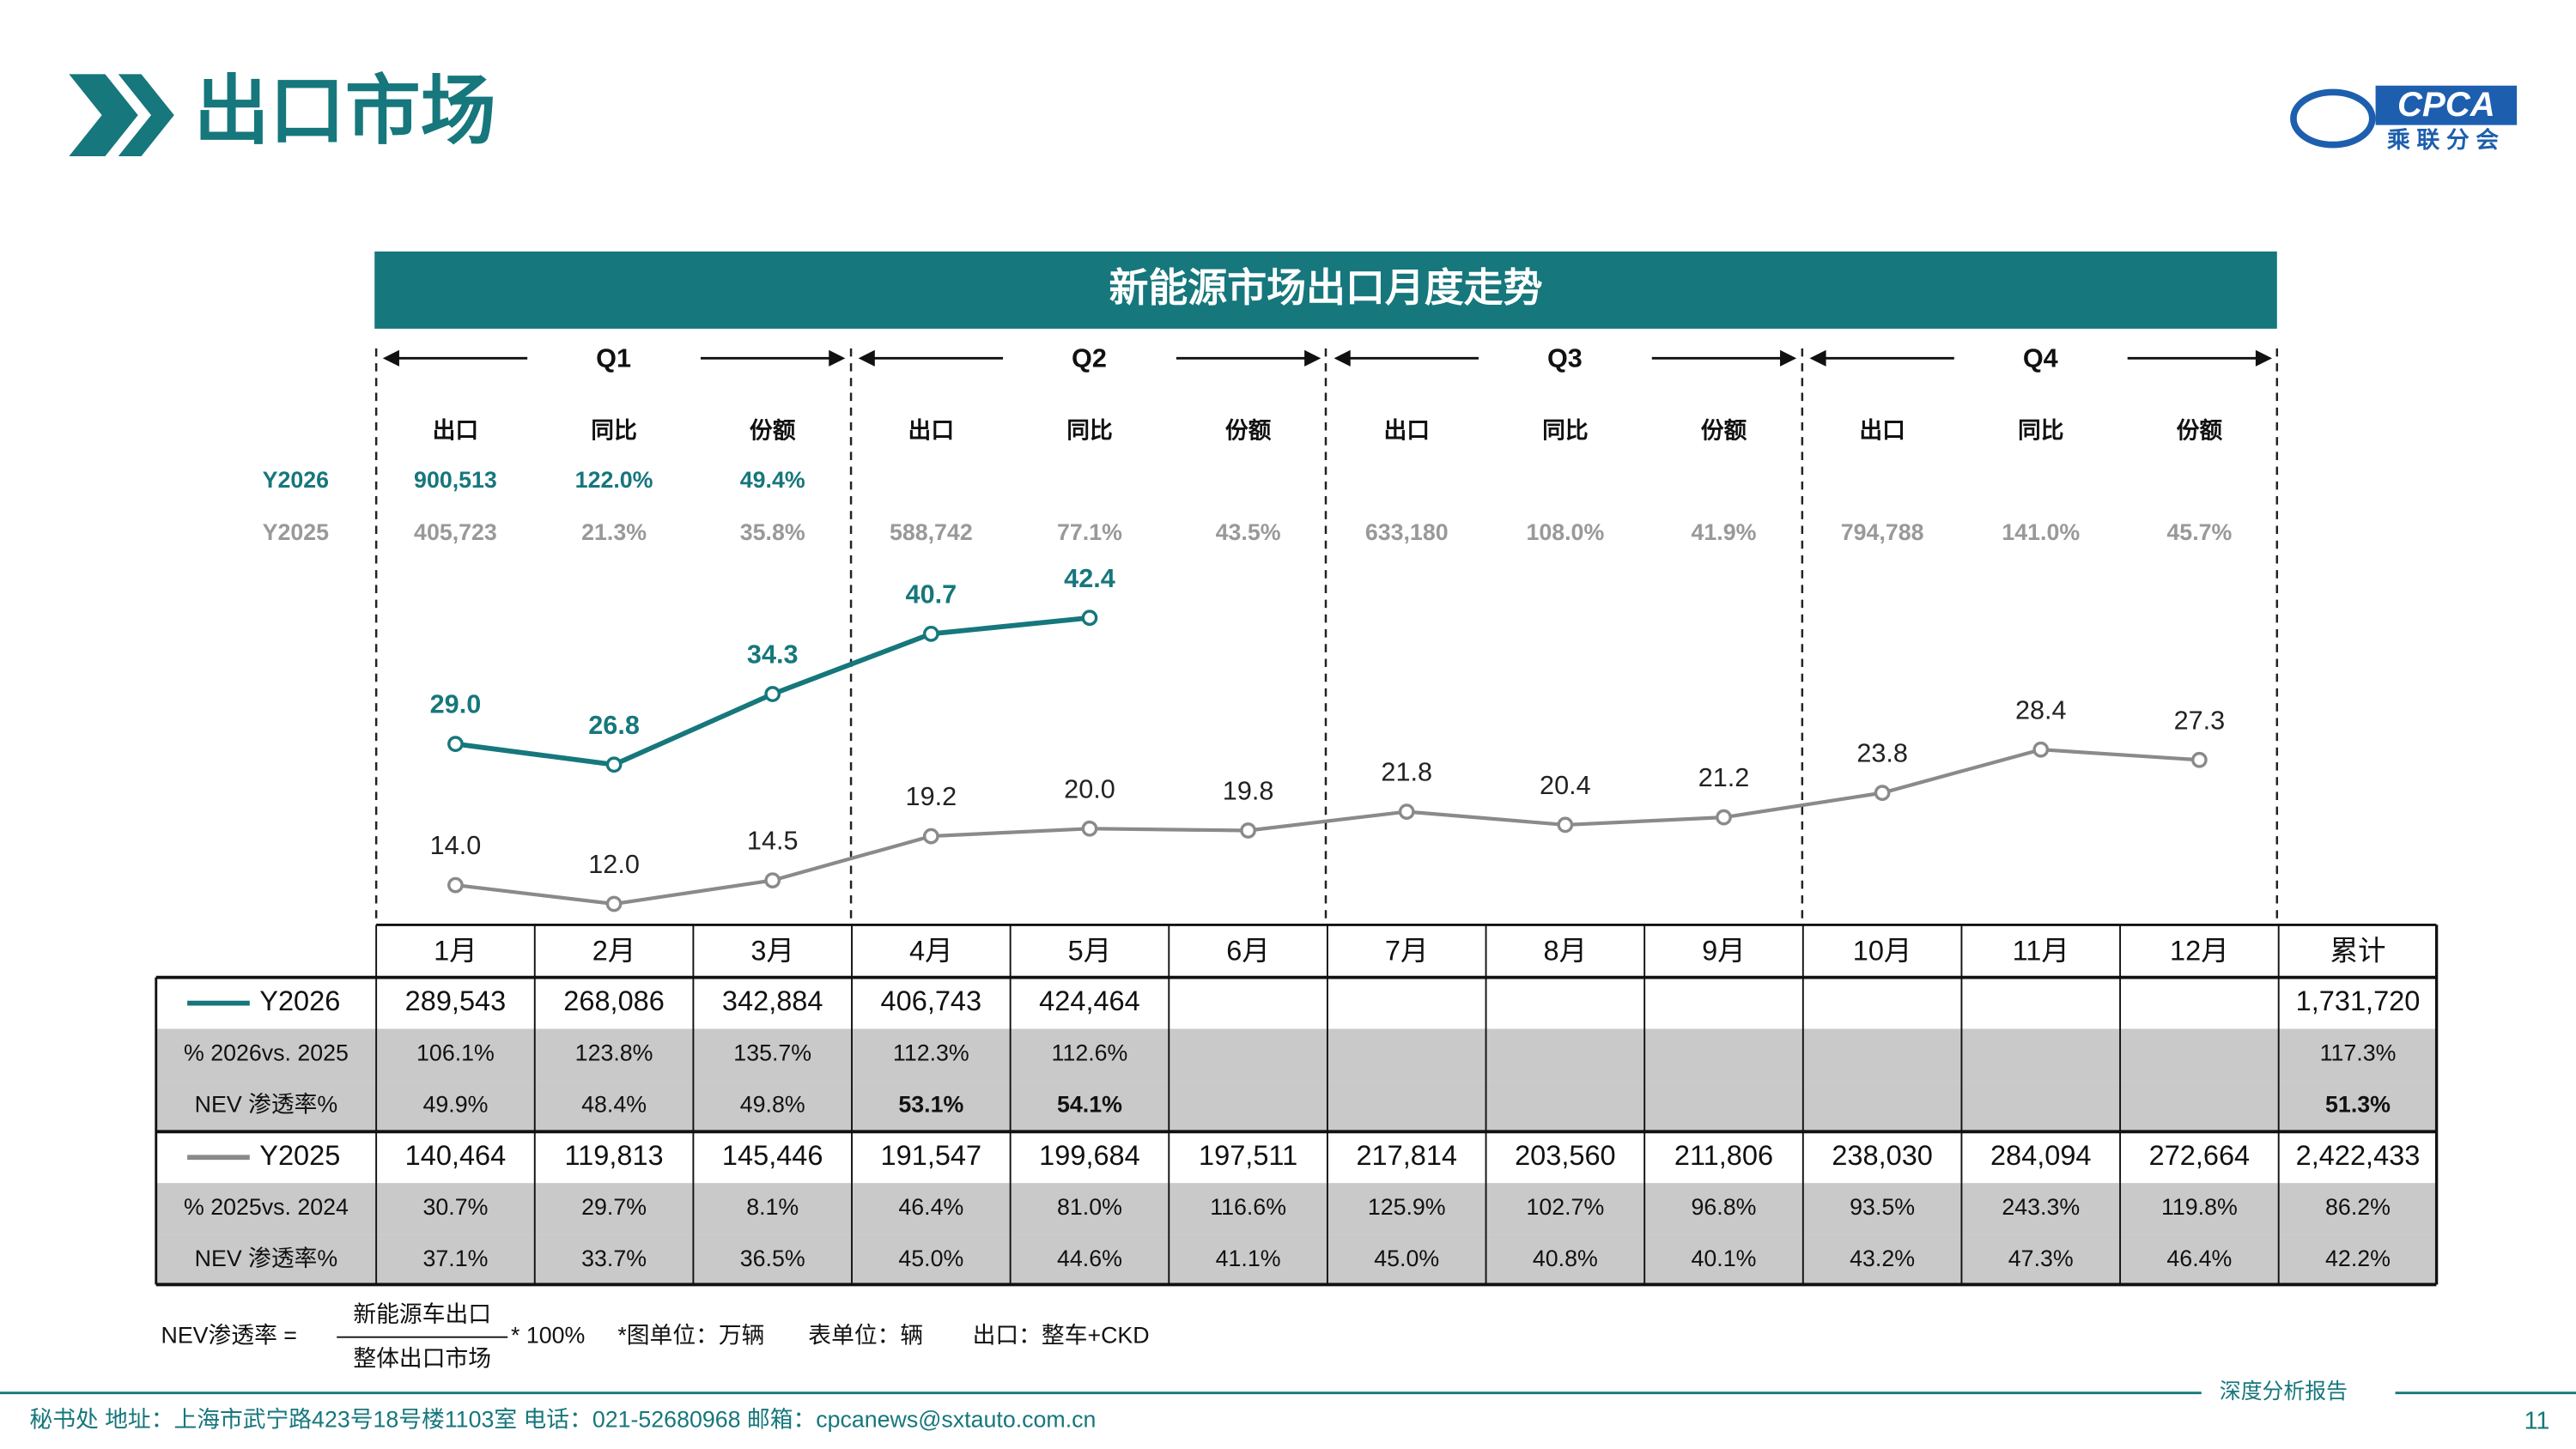 The height and width of the screenshot is (1449, 2576). Describe the element at coordinates (1565, 532) in the screenshot. I see `quarter-value: 108.0%` at that location.